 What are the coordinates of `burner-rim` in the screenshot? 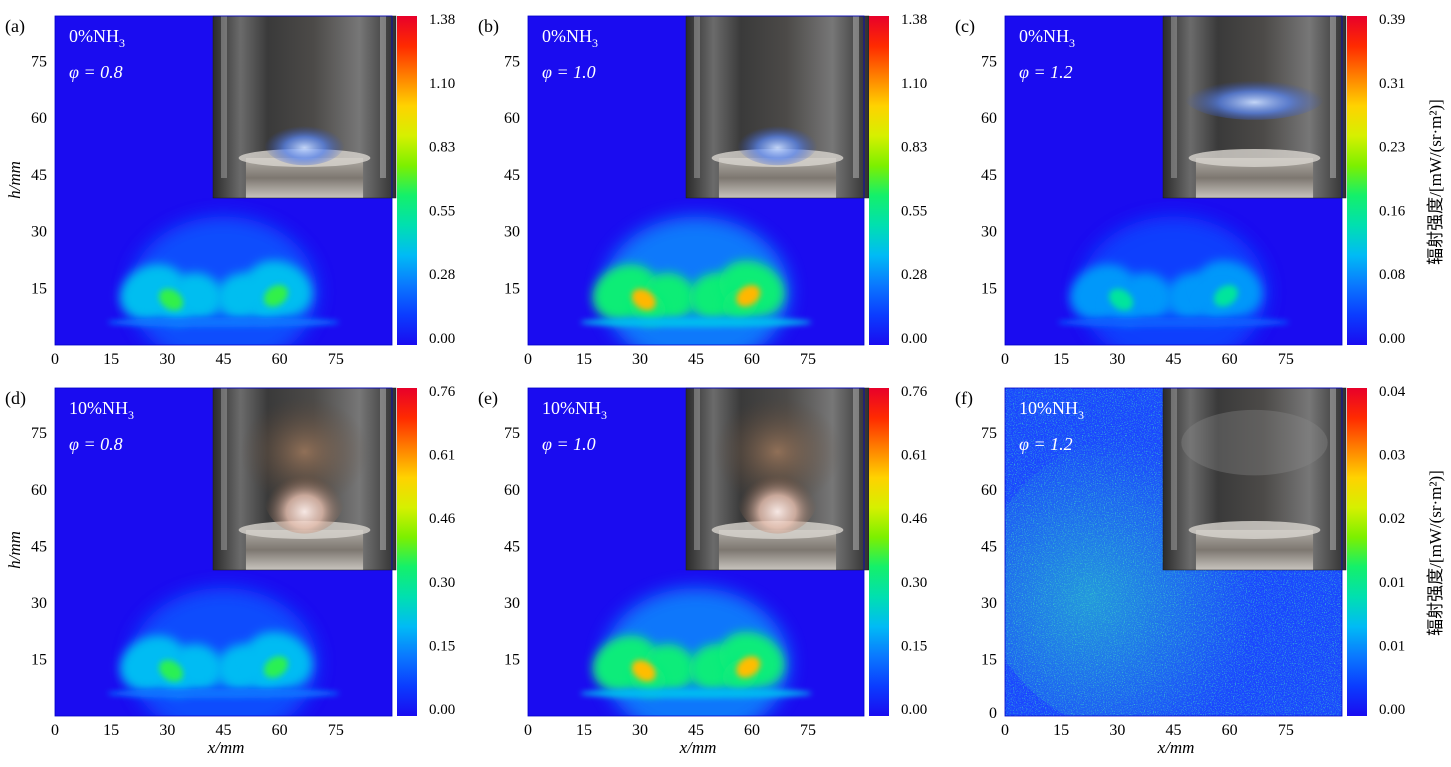 It's located at (1254, 529).